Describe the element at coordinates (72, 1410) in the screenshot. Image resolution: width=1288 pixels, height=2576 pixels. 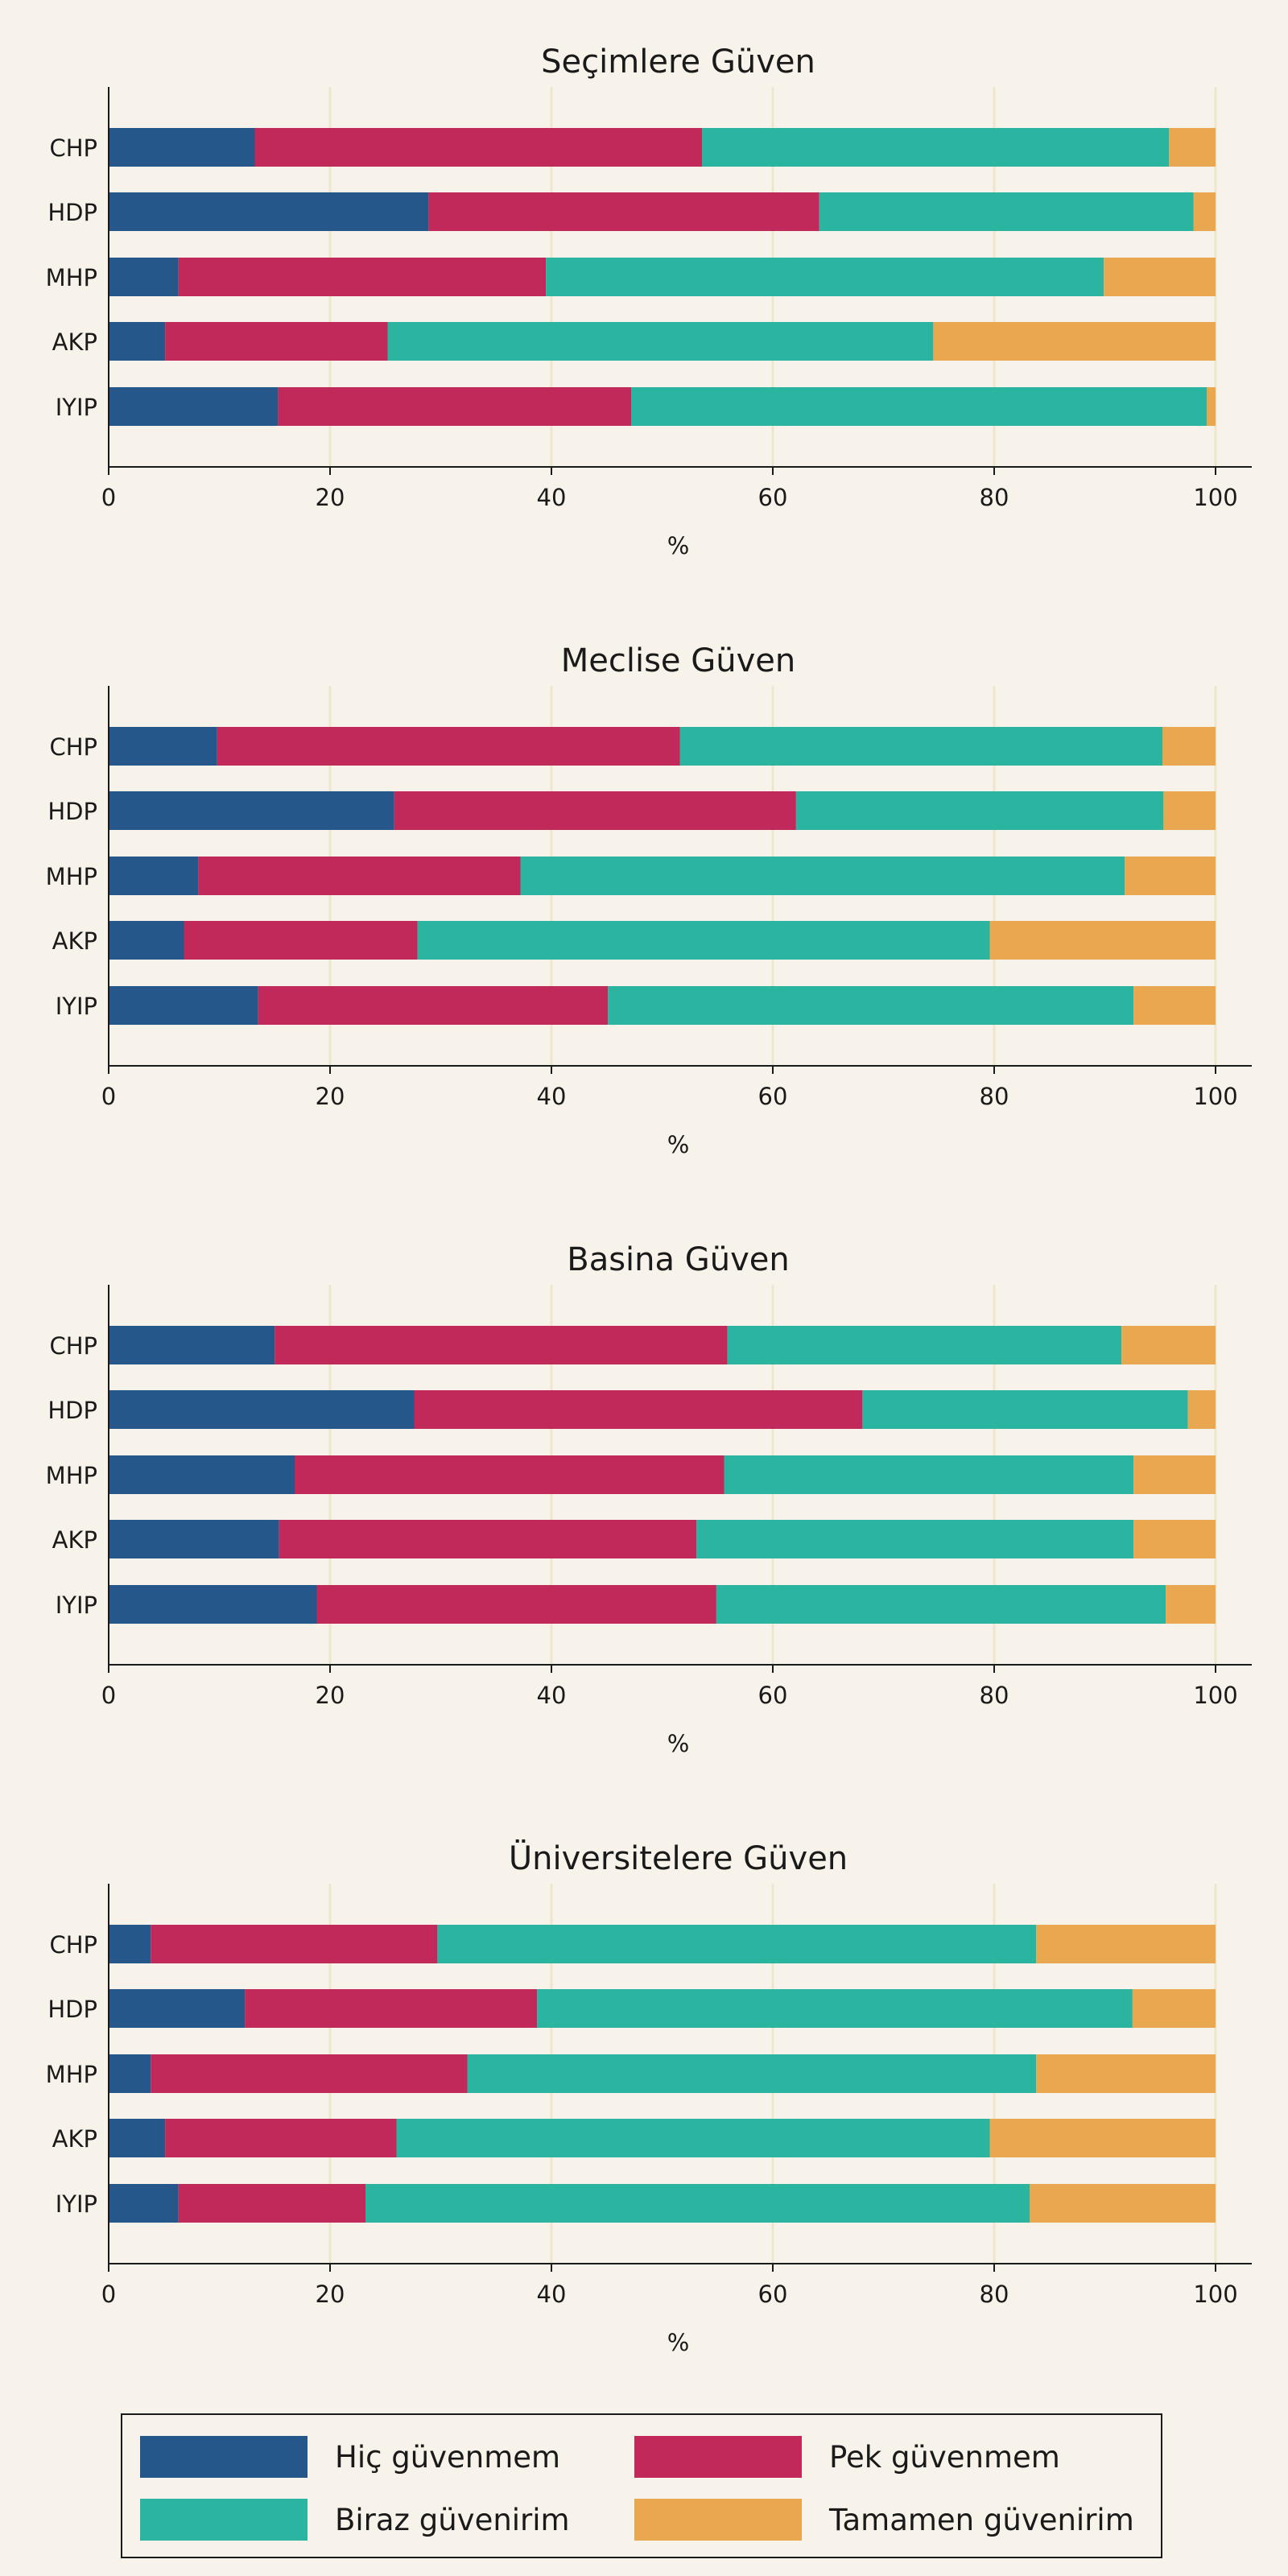
I see `category-label: HDP` at that location.